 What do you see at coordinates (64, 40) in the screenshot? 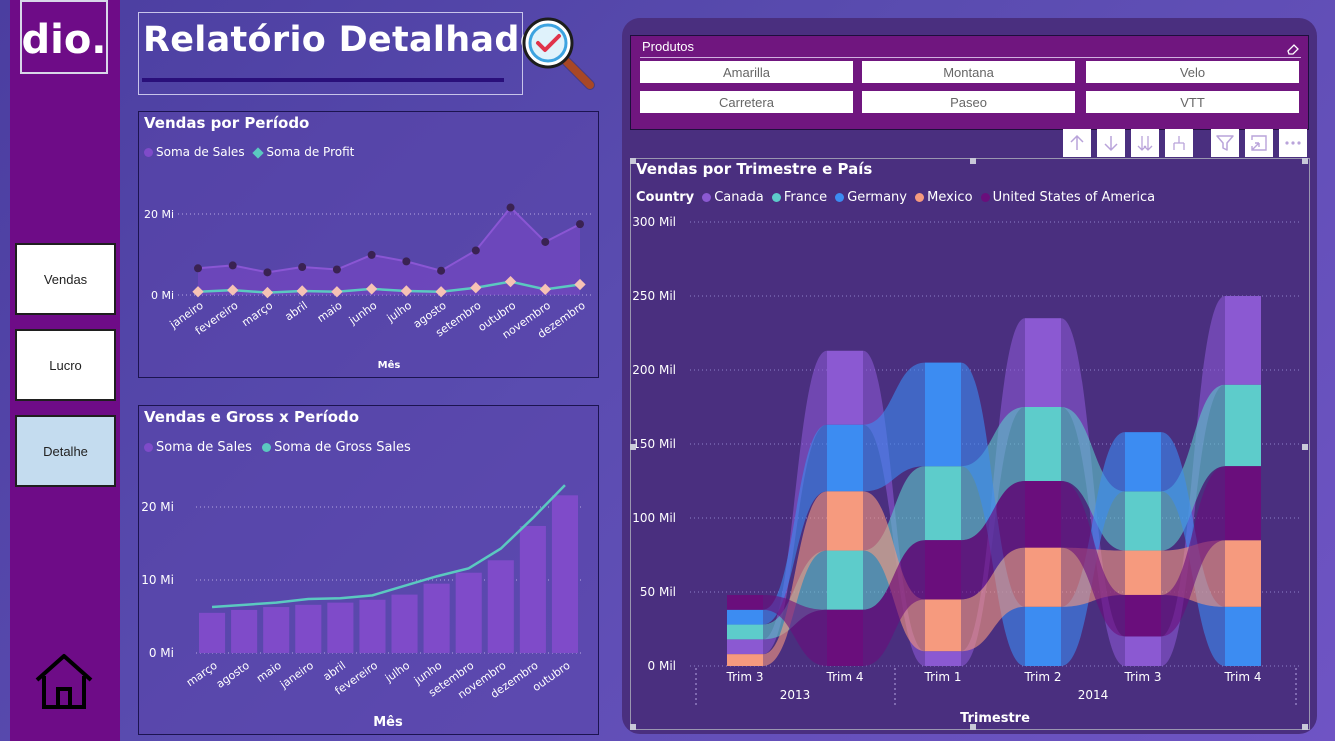
I see `logo-text: dio.` at bounding box center [64, 40].